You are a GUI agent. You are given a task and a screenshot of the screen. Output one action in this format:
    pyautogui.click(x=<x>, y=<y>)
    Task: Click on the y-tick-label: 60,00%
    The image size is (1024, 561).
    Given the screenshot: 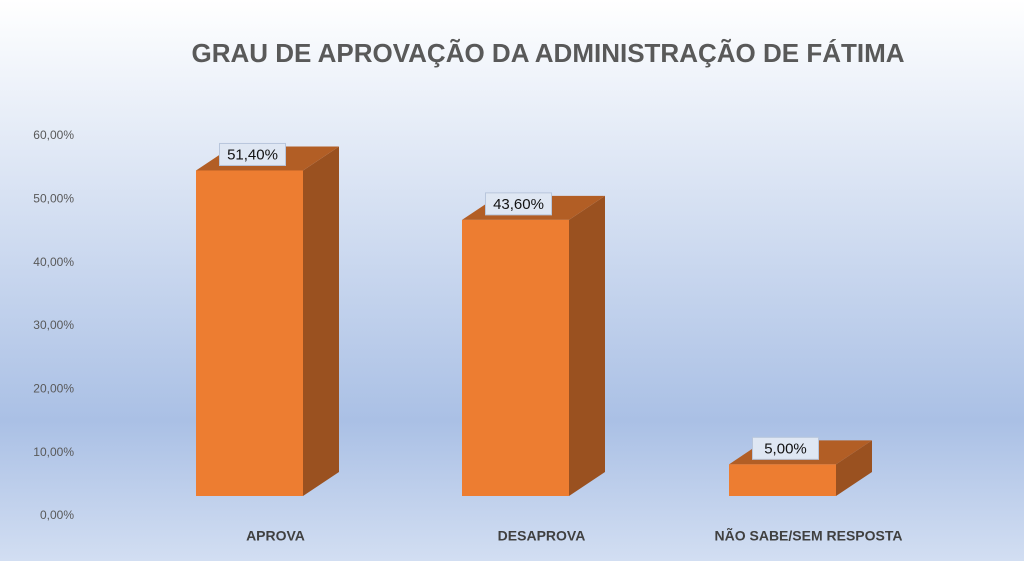 What is the action you would take?
    pyautogui.click(x=53, y=135)
    